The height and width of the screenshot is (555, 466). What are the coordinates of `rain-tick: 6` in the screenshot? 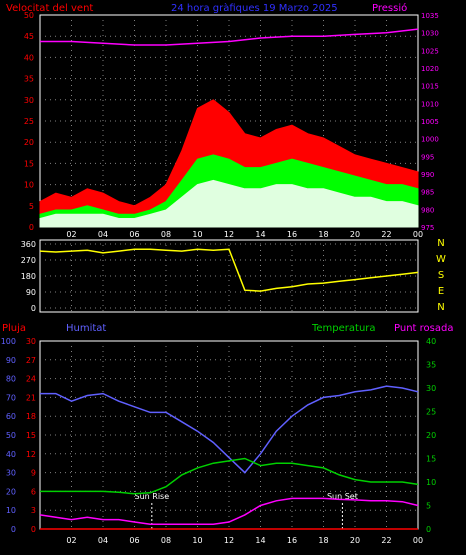 It's located at (33, 491).